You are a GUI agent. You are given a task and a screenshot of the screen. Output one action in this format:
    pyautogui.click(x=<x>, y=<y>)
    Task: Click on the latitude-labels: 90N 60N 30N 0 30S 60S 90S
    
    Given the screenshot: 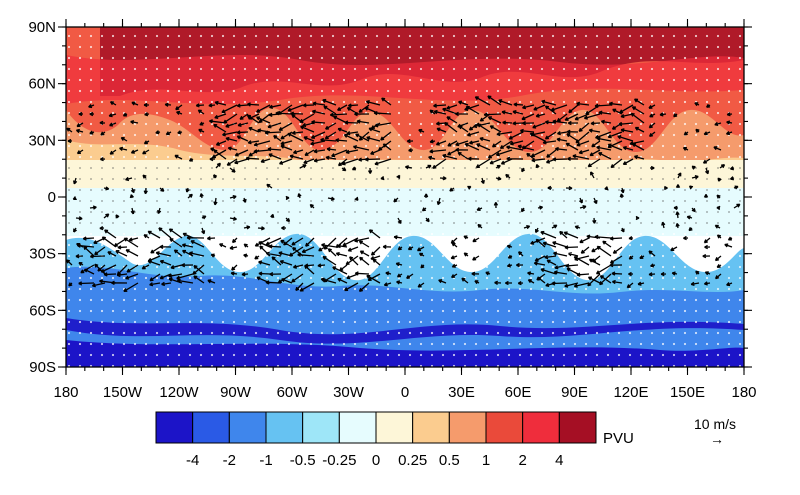 What is the action you would take?
    pyautogui.click(x=42, y=197)
    